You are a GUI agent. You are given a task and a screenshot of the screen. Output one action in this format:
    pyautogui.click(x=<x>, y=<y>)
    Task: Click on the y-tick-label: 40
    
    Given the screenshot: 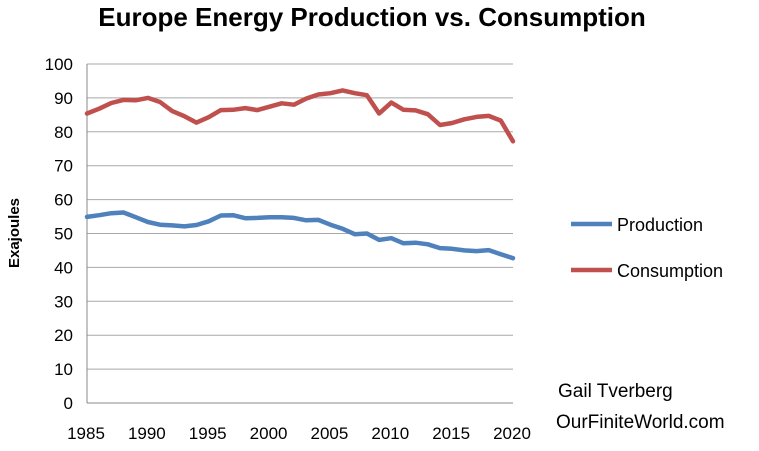 What is the action you would take?
    pyautogui.click(x=63, y=267)
    